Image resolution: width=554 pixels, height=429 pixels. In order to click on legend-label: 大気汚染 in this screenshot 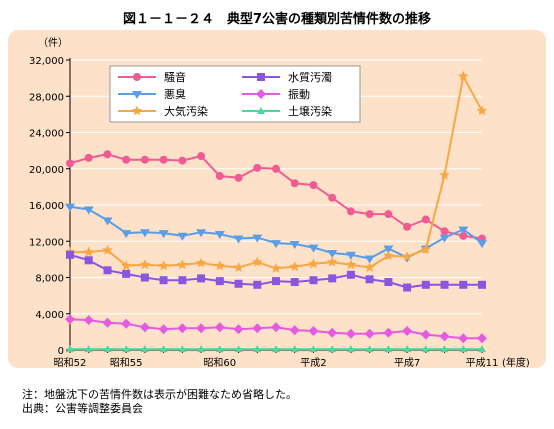, I will do `click(186, 111)`.